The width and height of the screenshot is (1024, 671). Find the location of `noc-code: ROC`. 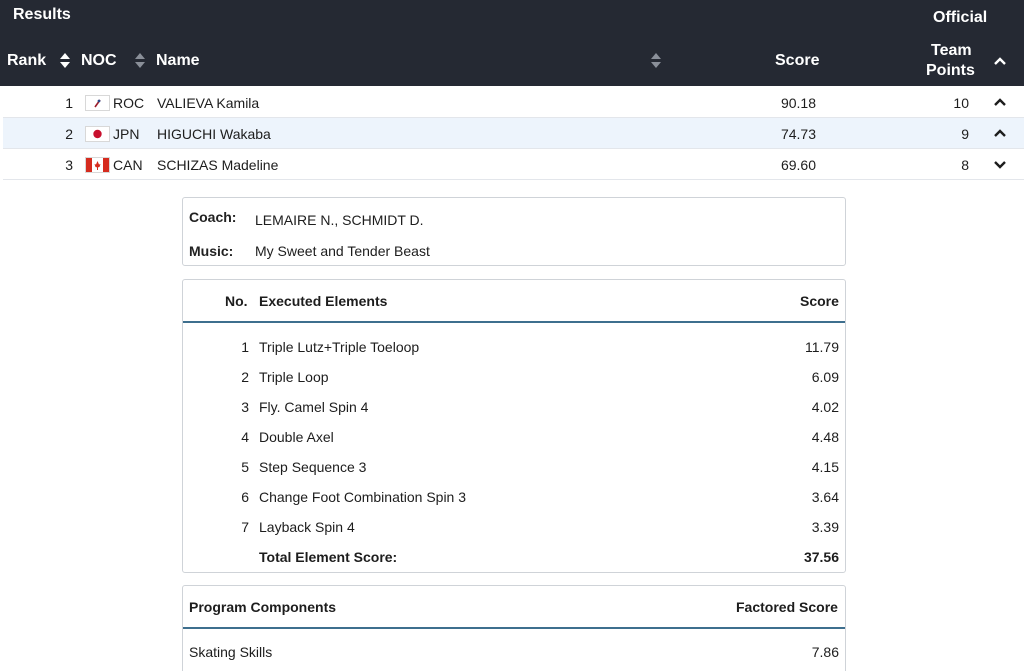

noc-code: ROC is located at coordinates (129, 103).